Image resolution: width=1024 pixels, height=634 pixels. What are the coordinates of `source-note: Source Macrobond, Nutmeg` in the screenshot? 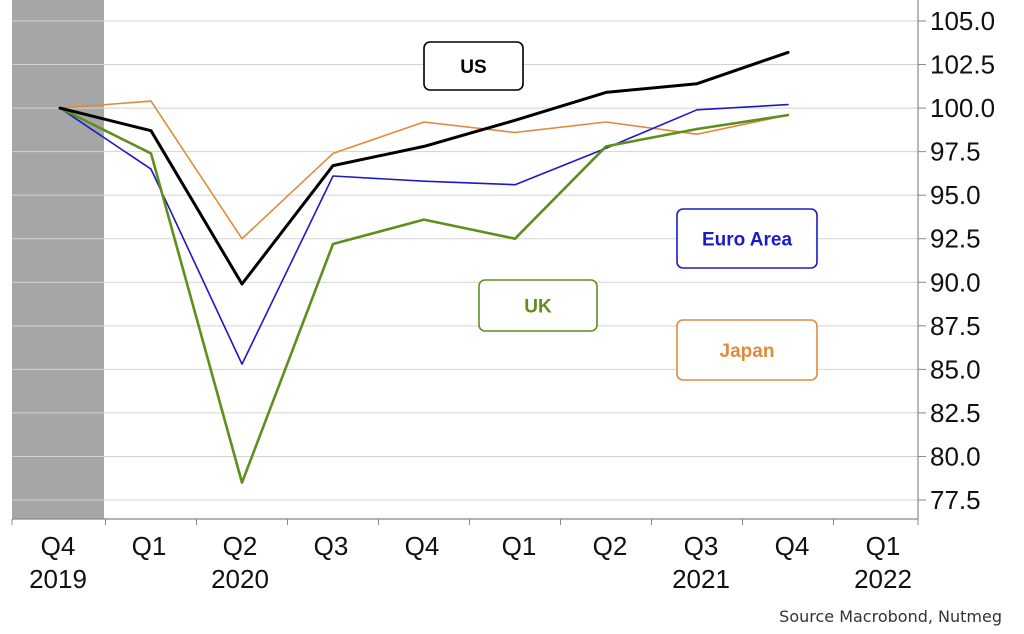 It's located at (890, 616).